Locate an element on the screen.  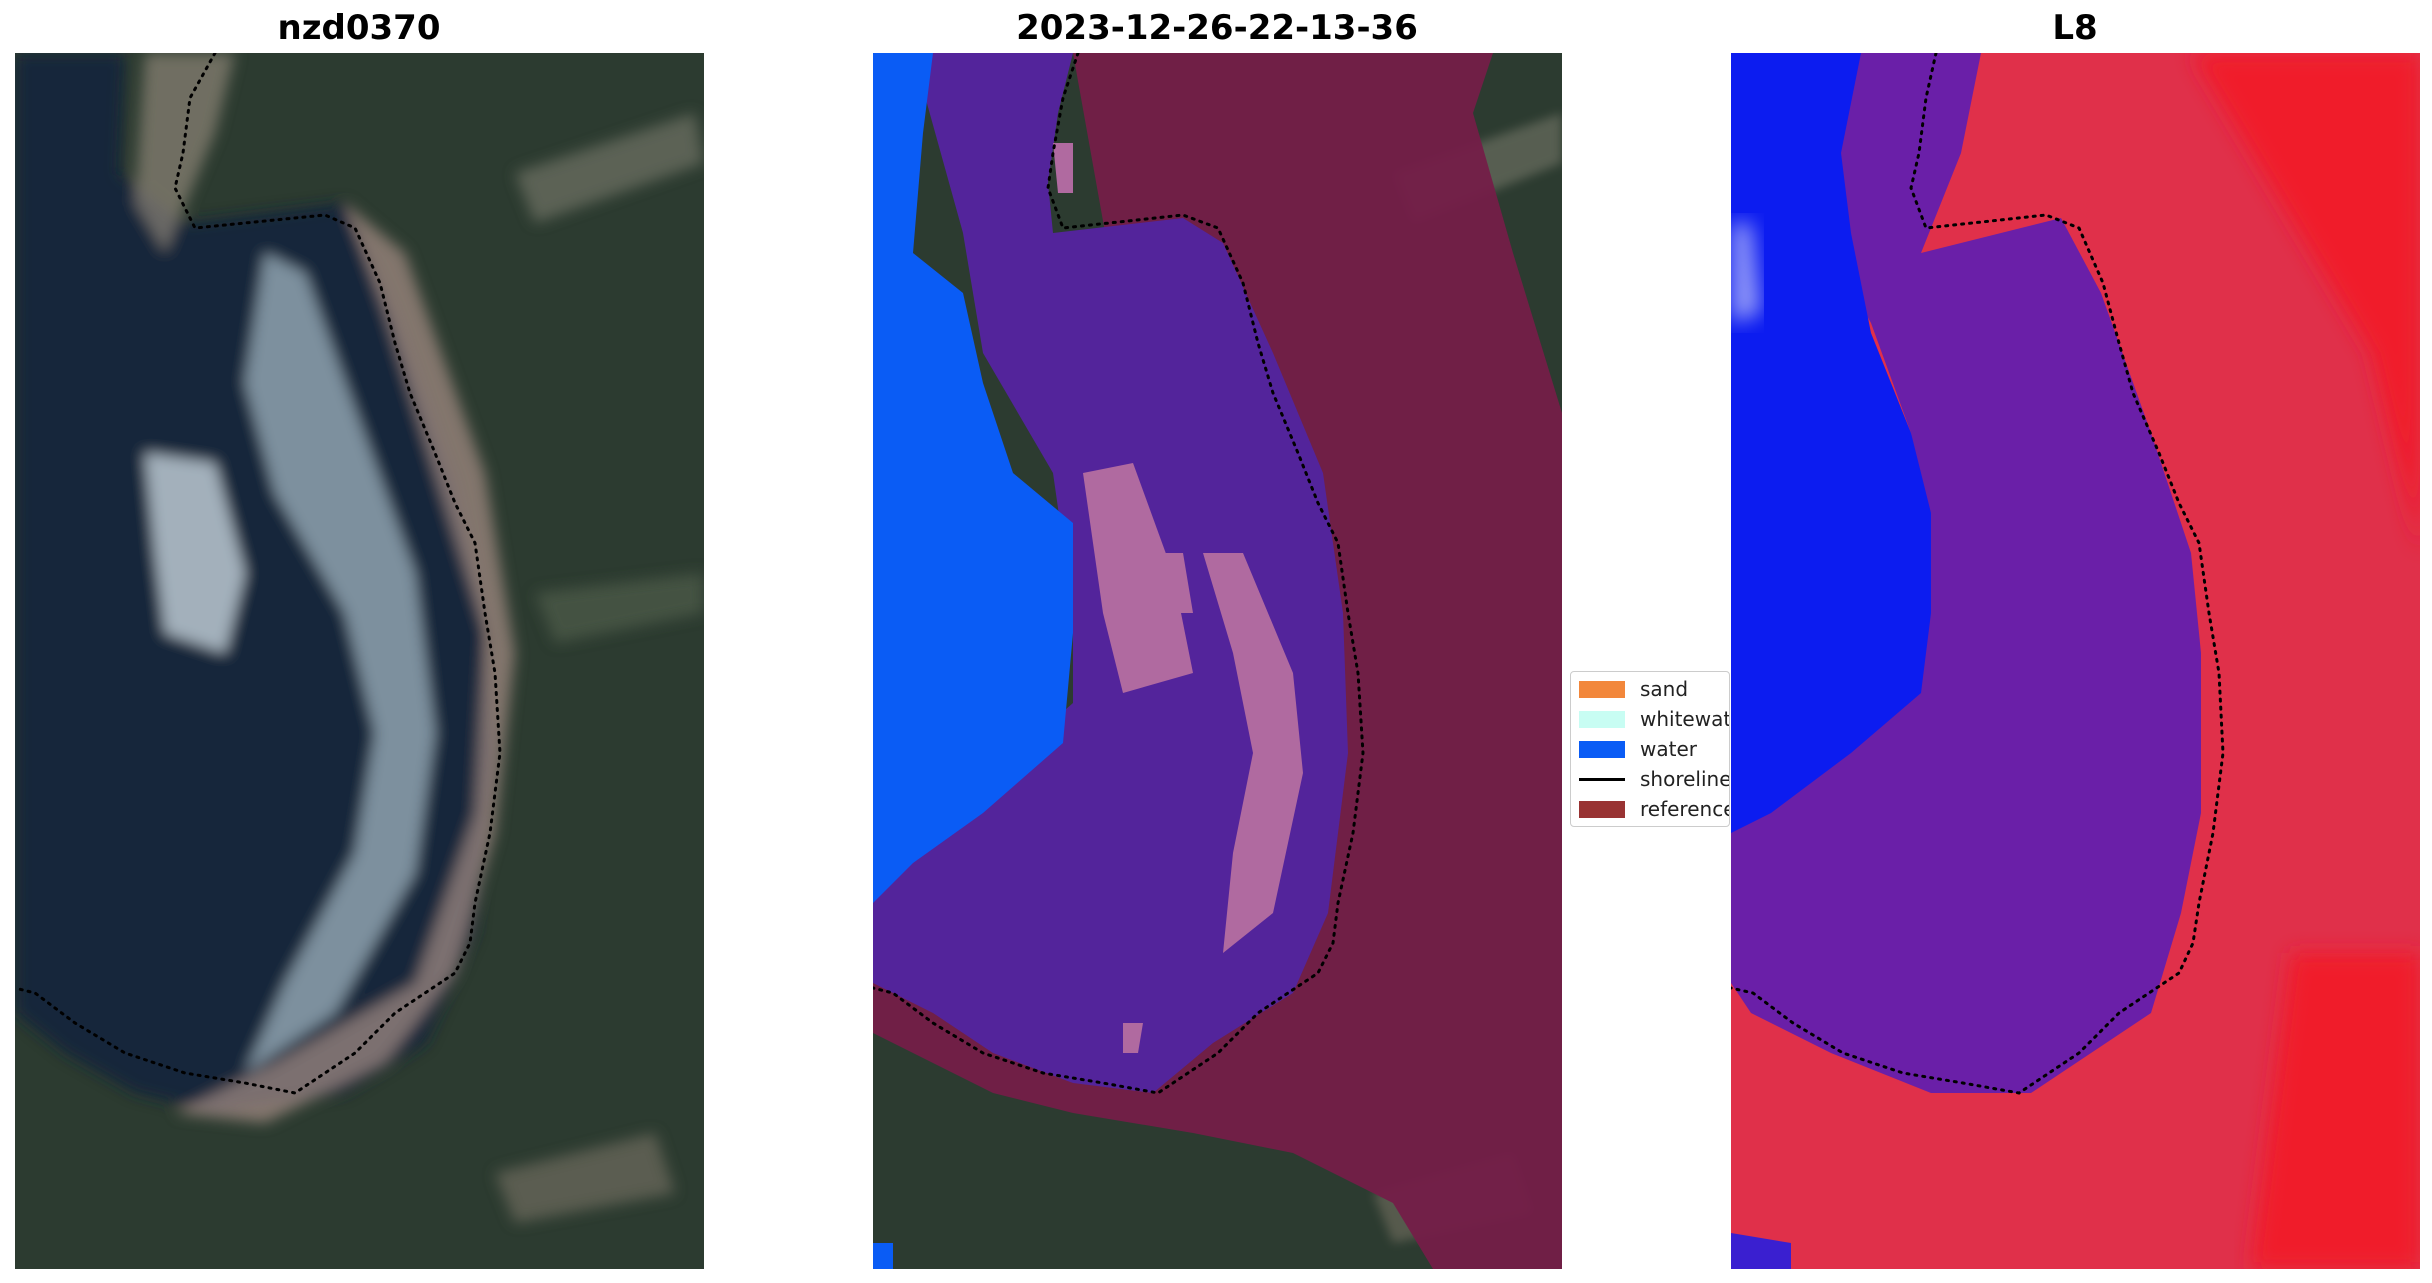
l8-blue-sub is located at coordinates (1746, 273).